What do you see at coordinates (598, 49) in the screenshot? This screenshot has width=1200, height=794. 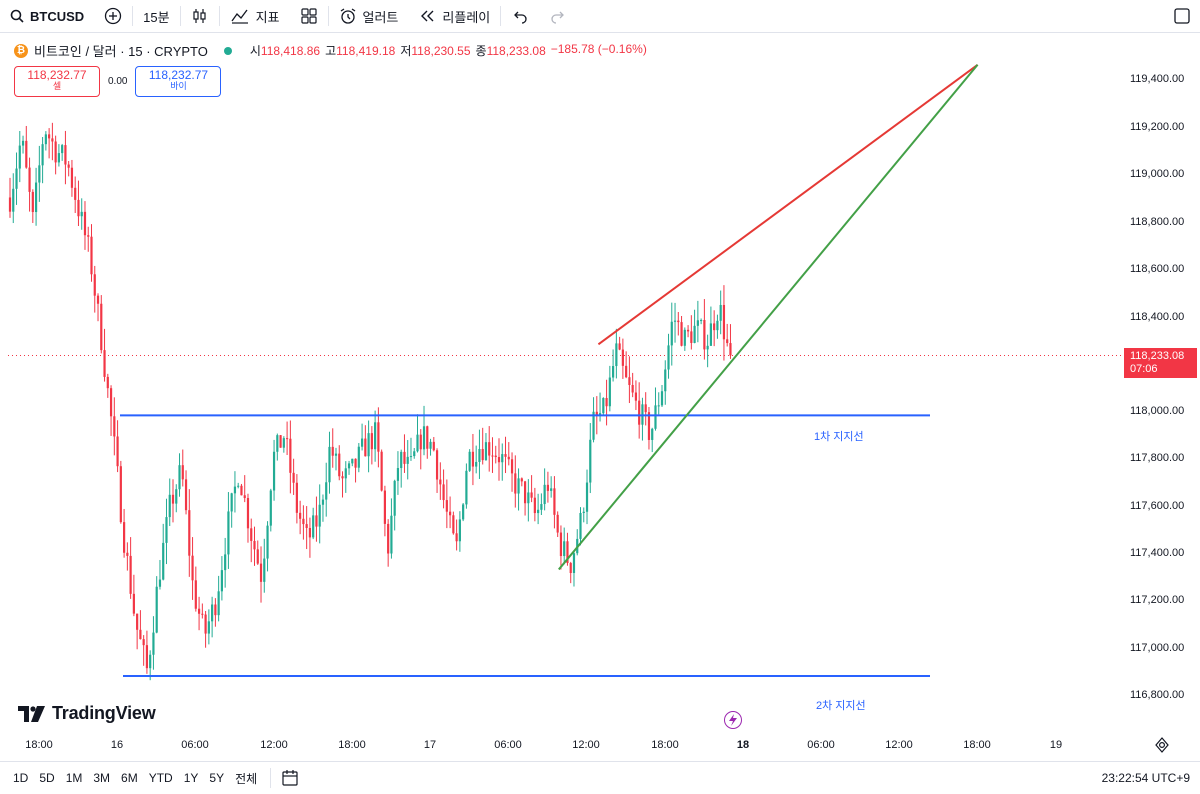 I see `change-value: −185.78 (−0.16%)` at bounding box center [598, 49].